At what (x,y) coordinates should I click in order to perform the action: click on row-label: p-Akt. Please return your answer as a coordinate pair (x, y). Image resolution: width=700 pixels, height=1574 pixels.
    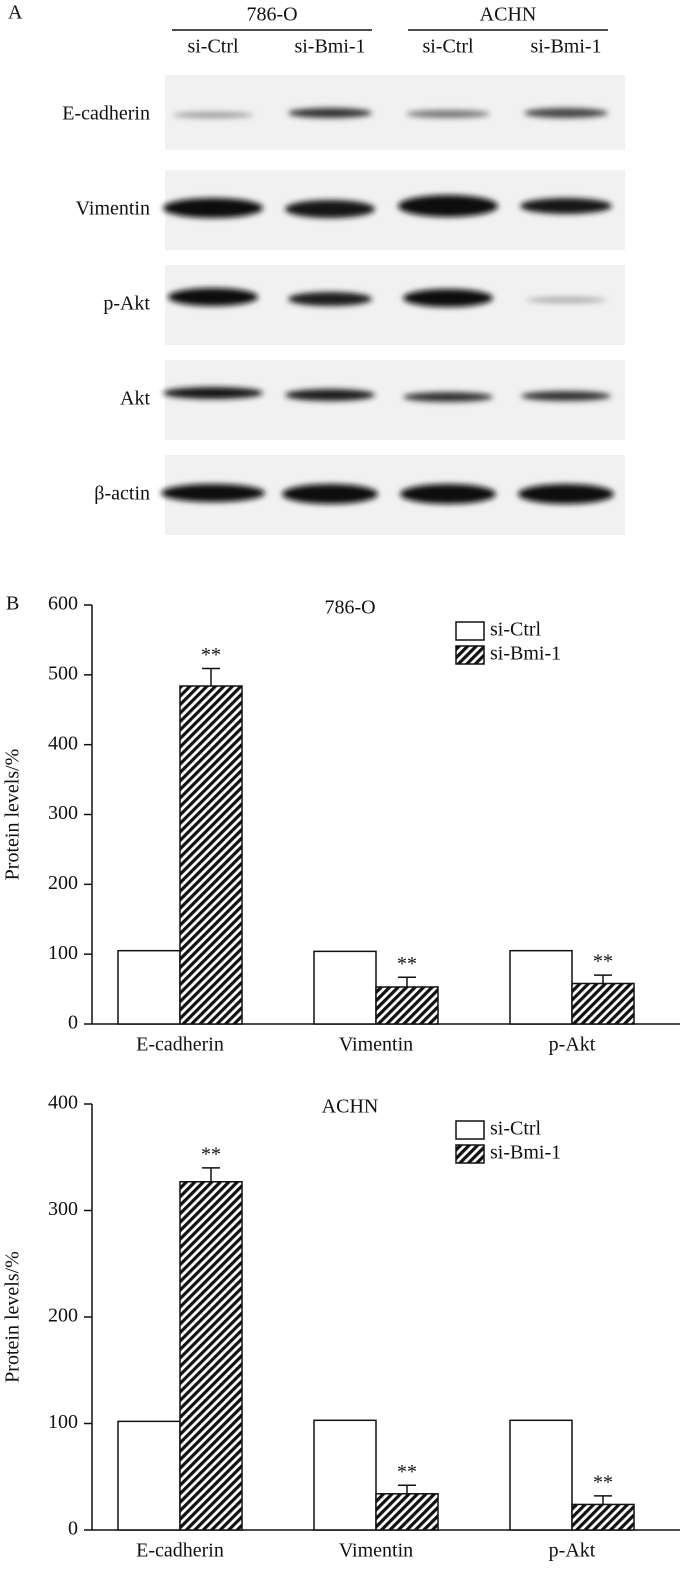
    Looking at the image, I should click on (126, 304).